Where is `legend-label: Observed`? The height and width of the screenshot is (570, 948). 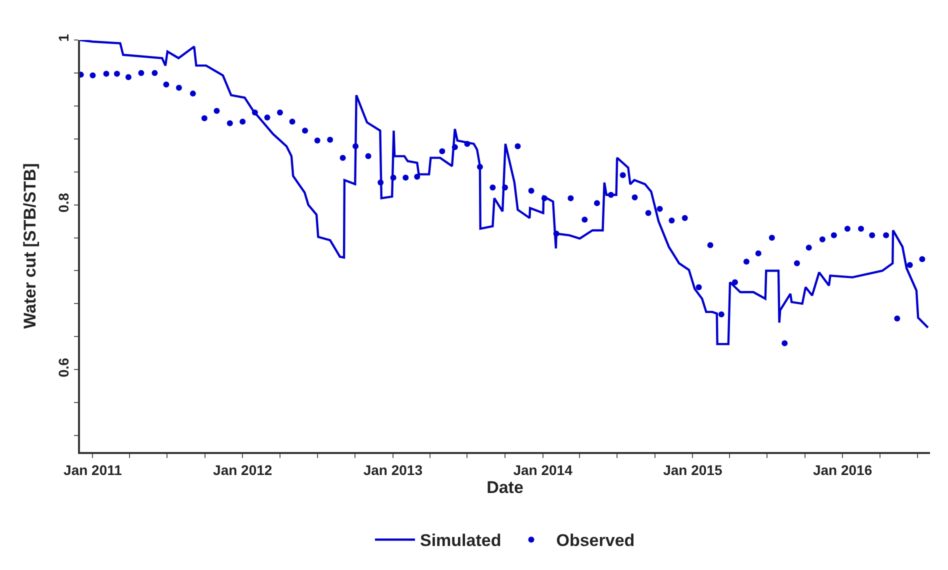
legend-label: Observed is located at coordinates (595, 540).